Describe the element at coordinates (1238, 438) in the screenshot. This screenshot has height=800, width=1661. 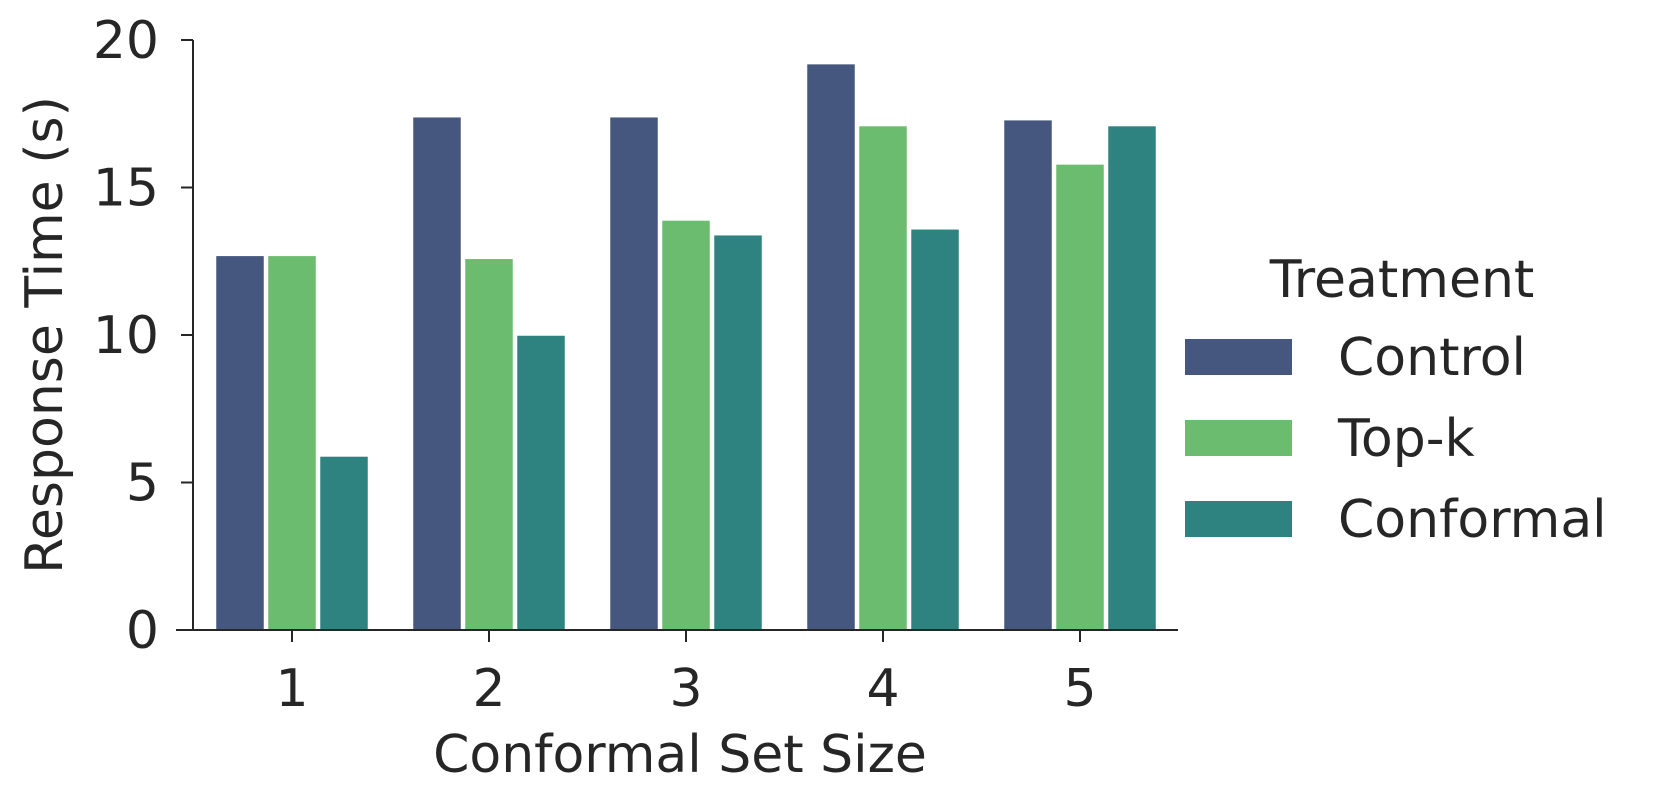
I see `legend-swatch-top-k` at that location.